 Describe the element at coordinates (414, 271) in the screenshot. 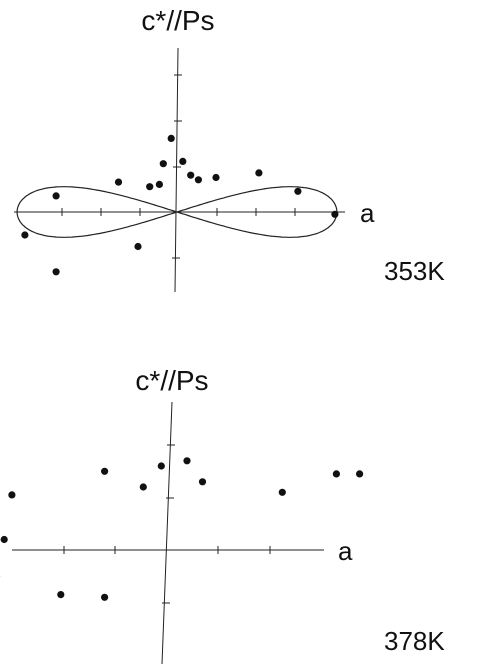

I see `temperature-label: 353K` at that location.